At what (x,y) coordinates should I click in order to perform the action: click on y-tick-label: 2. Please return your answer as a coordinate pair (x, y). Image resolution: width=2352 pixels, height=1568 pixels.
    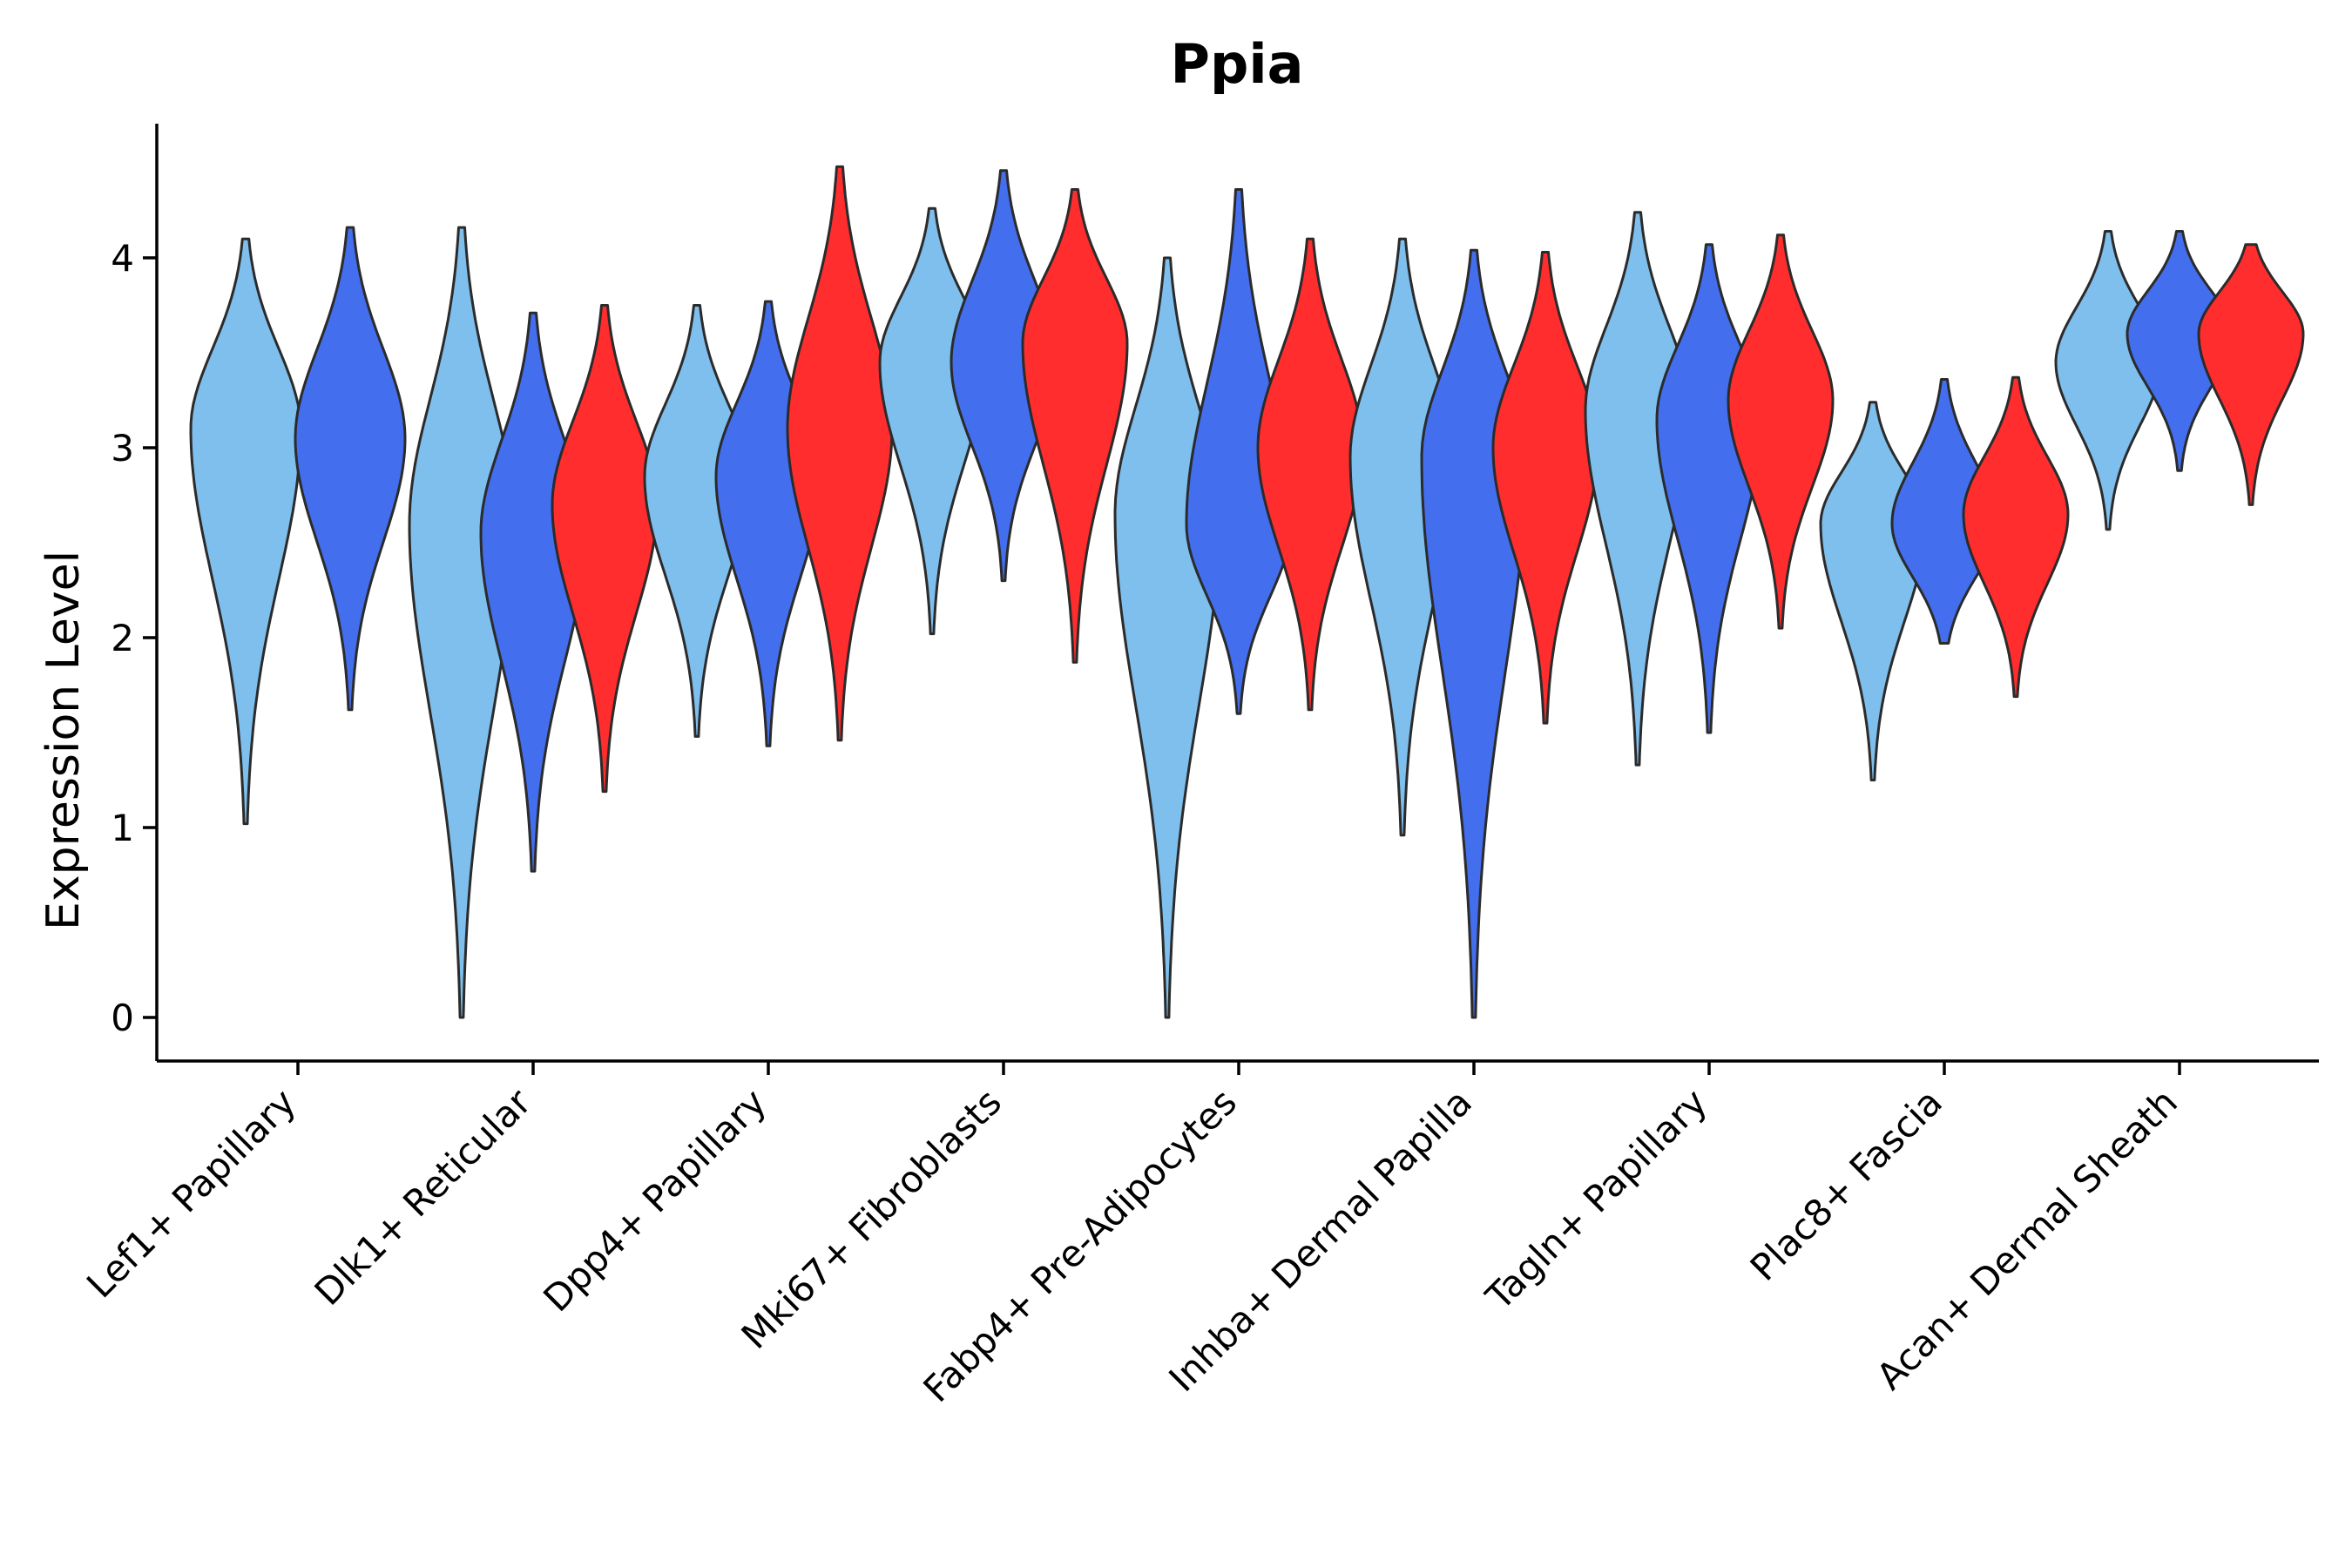
    Looking at the image, I should click on (122, 638).